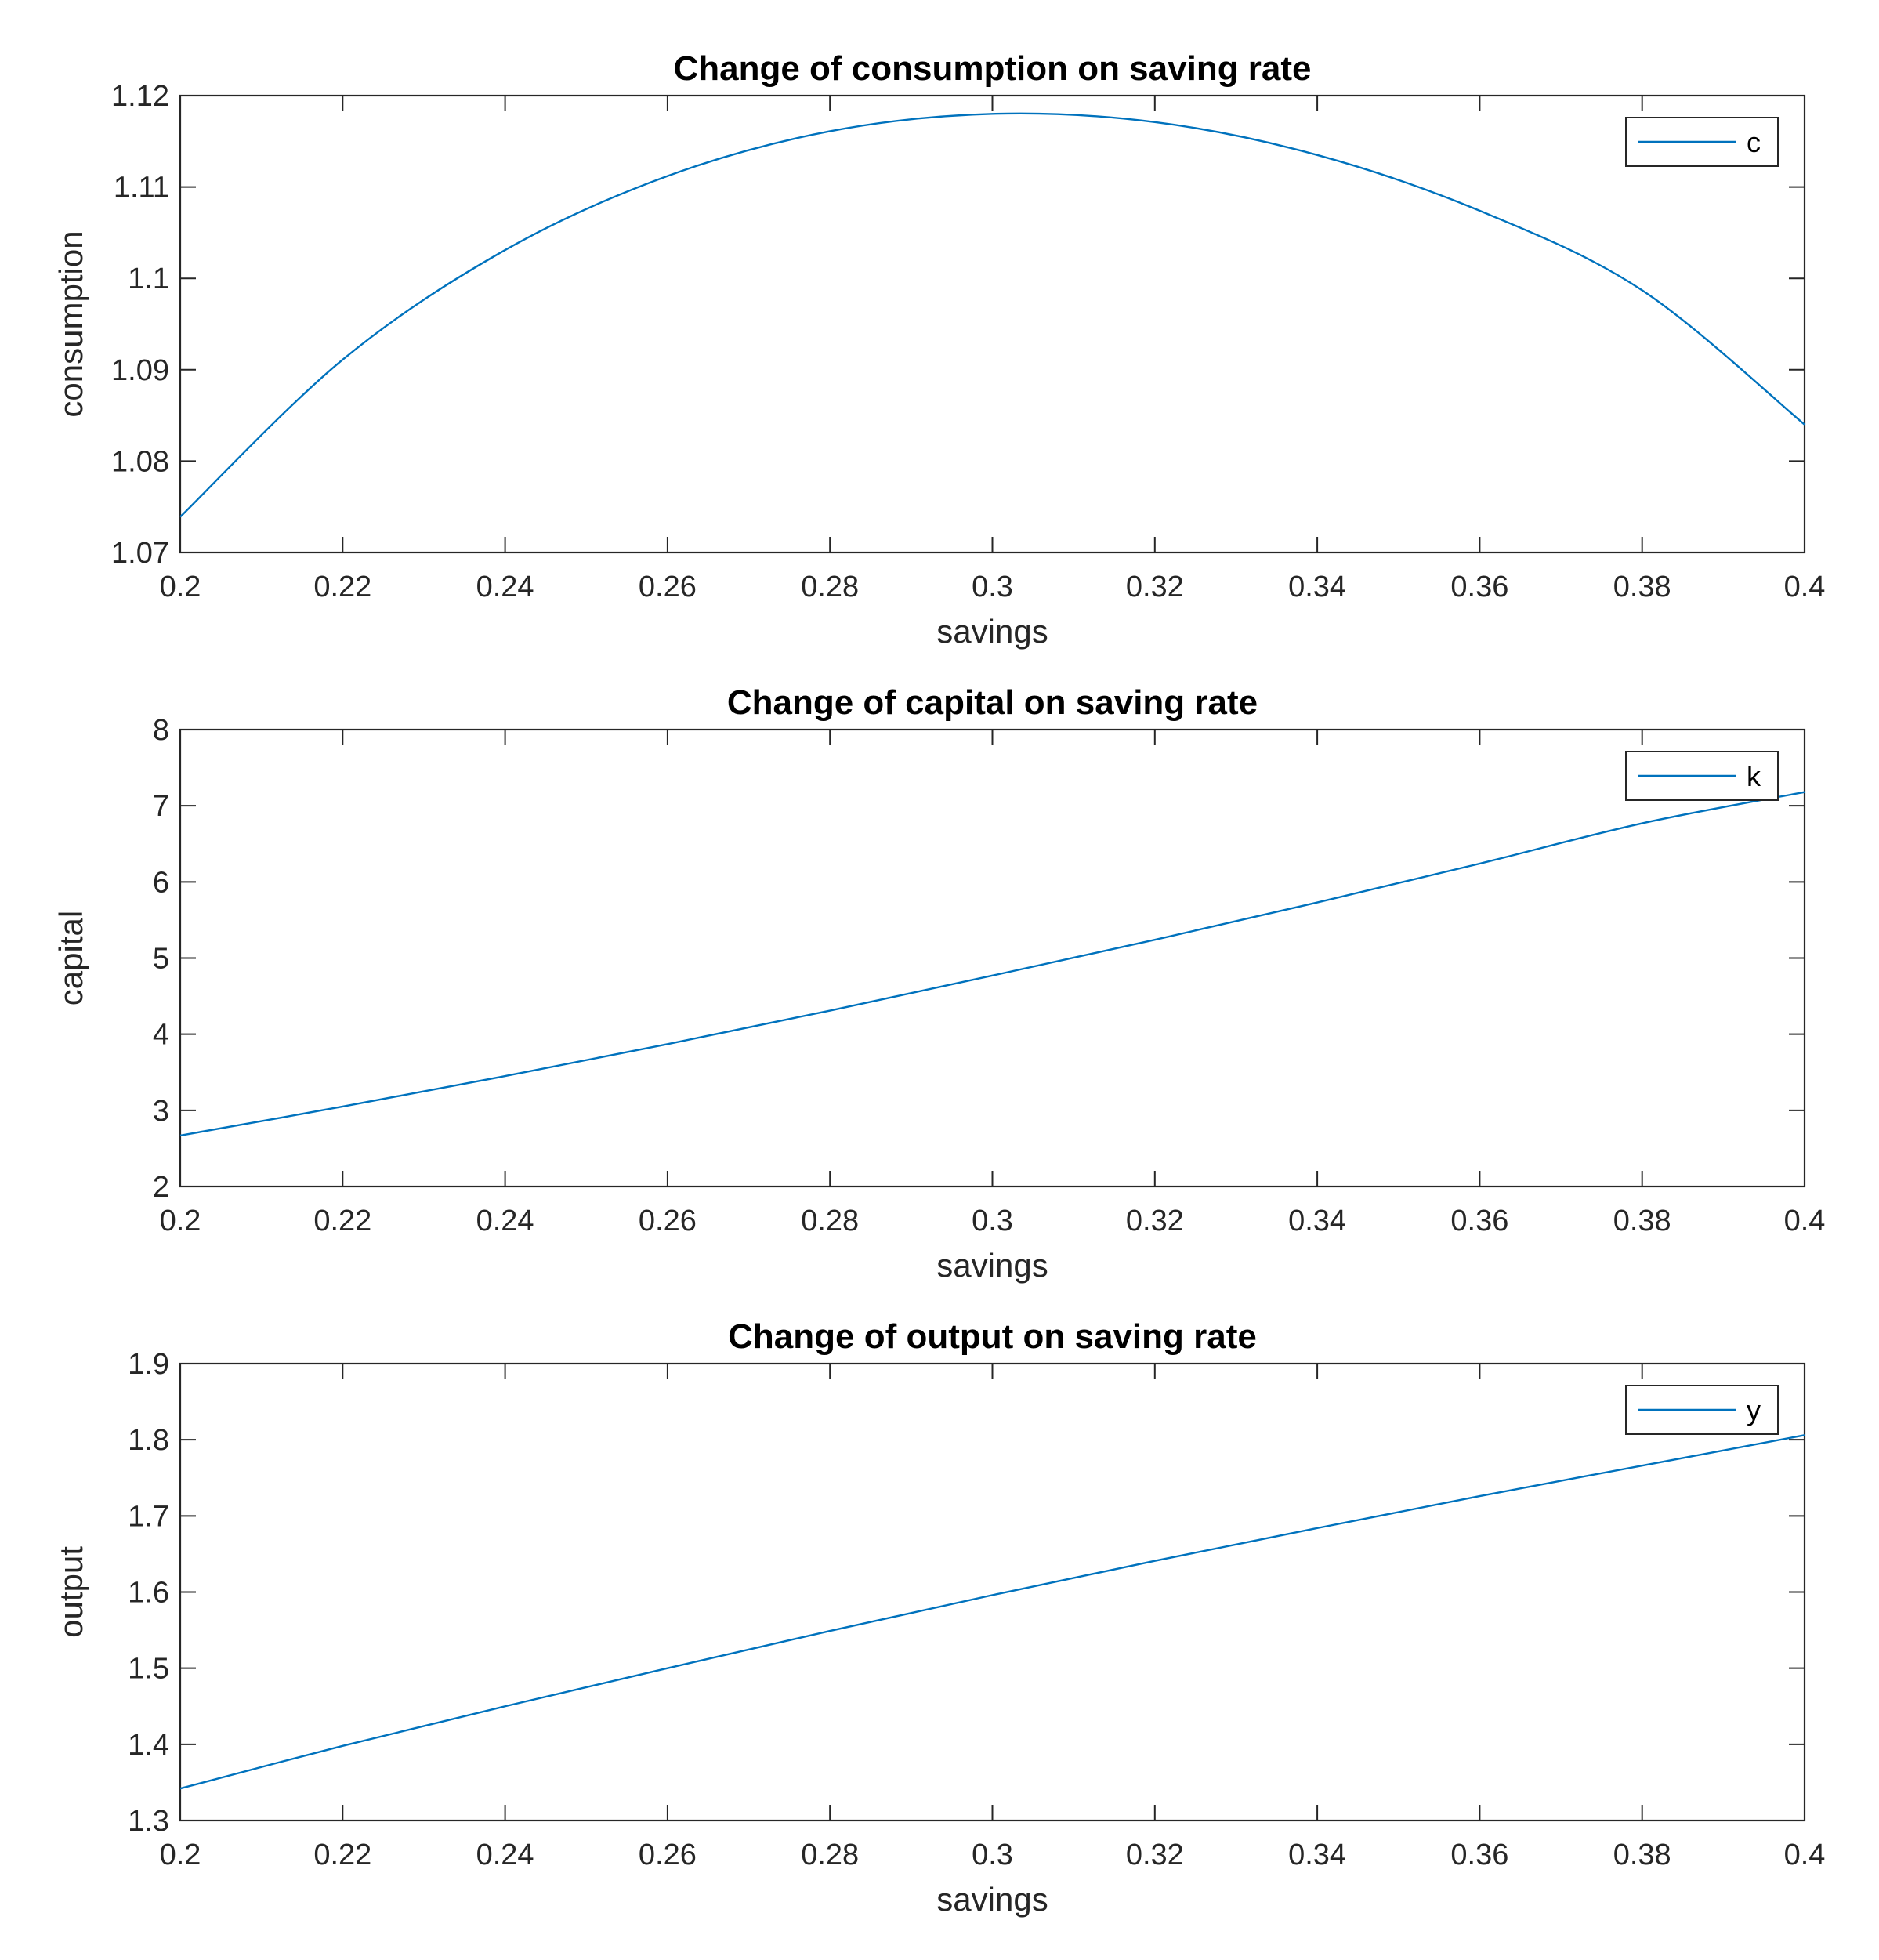 The height and width of the screenshot is (1960, 1879). I want to click on capital-chart-title: Change of capital on saving rate, so click(992, 702).